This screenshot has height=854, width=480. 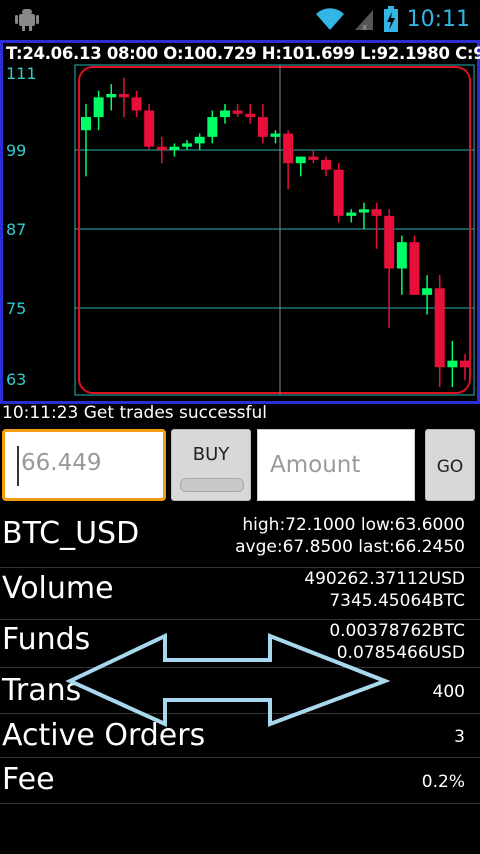 What do you see at coordinates (134, 413) in the screenshot?
I see `status-message: 10:11:23 Get trades successful` at bounding box center [134, 413].